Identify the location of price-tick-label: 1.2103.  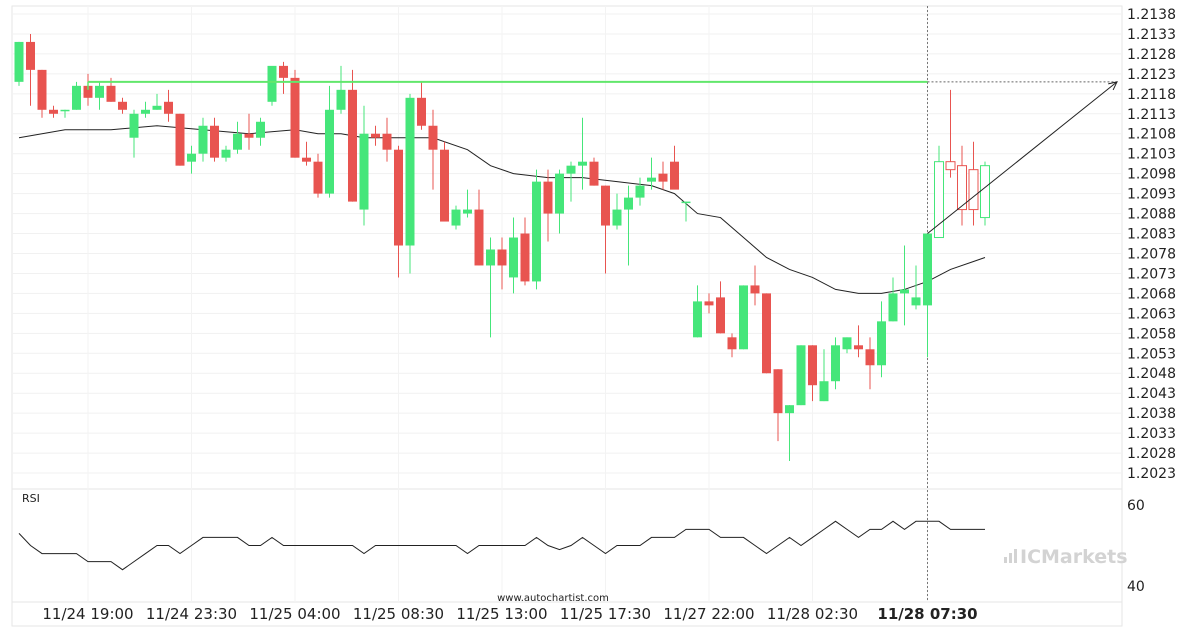
(1151, 155).